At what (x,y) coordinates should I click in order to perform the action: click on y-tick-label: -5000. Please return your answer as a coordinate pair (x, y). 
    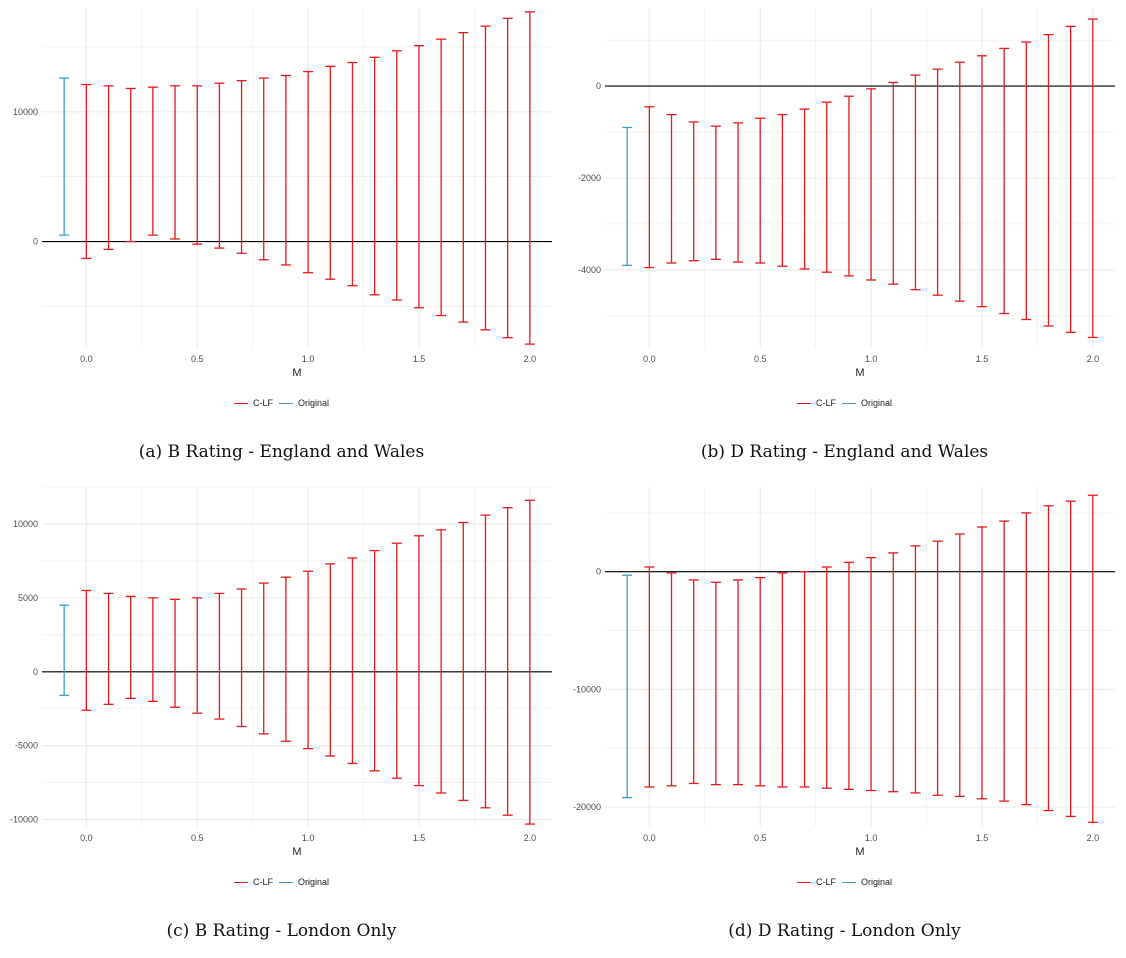
    Looking at the image, I should click on (26, 746).